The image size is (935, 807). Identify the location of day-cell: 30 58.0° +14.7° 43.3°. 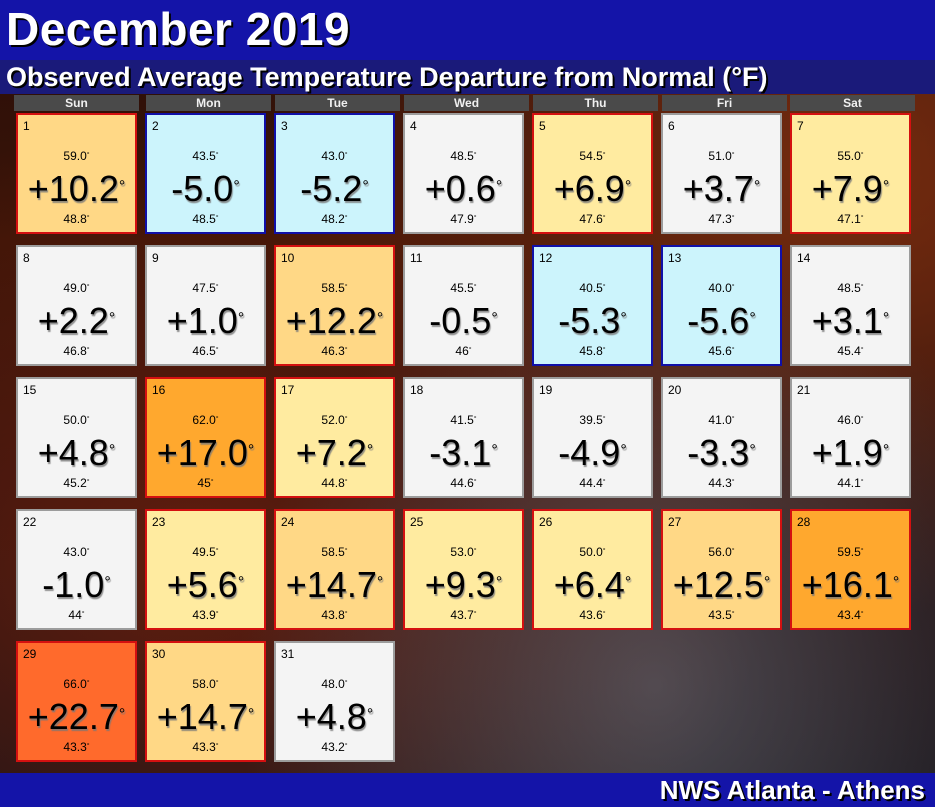
(205, 701).